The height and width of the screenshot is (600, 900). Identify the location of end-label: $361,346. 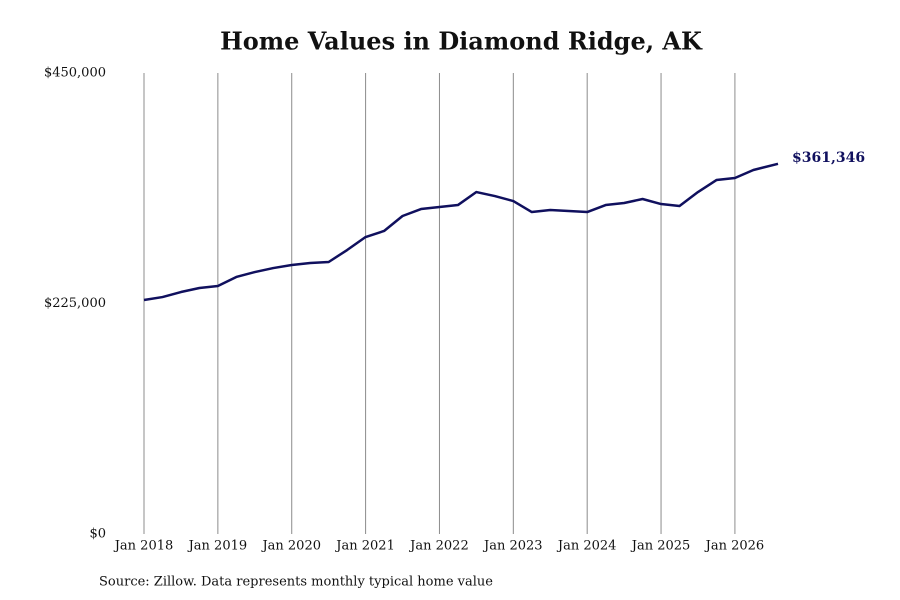
(828, 158).